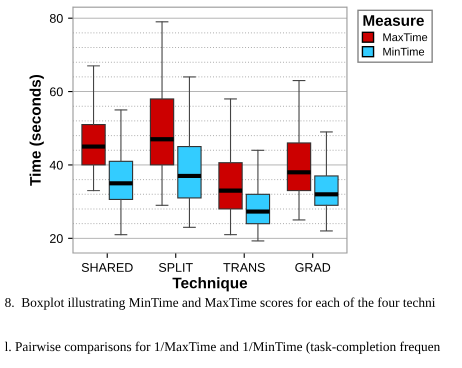  What do you see at coordinates (107, 267) in the screenshot?
I see `x-tick-label: SHARED` at bounding box center [107, 267].